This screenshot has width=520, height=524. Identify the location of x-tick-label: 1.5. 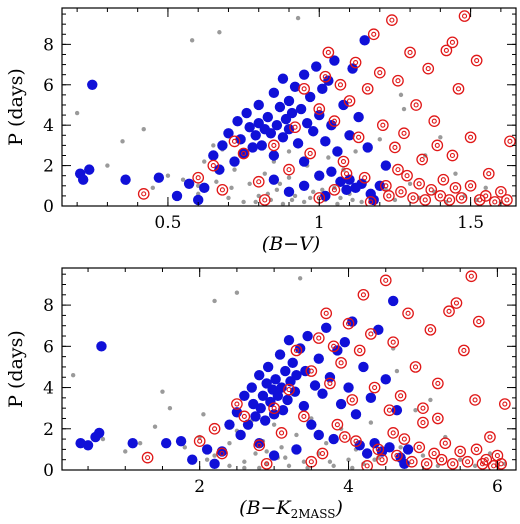
(470, 223).